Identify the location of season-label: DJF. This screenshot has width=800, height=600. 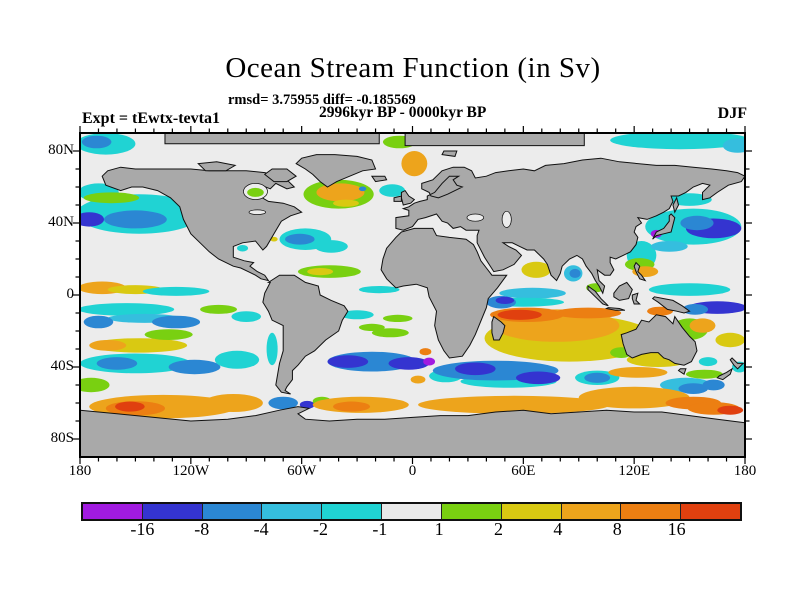
(732, 113).